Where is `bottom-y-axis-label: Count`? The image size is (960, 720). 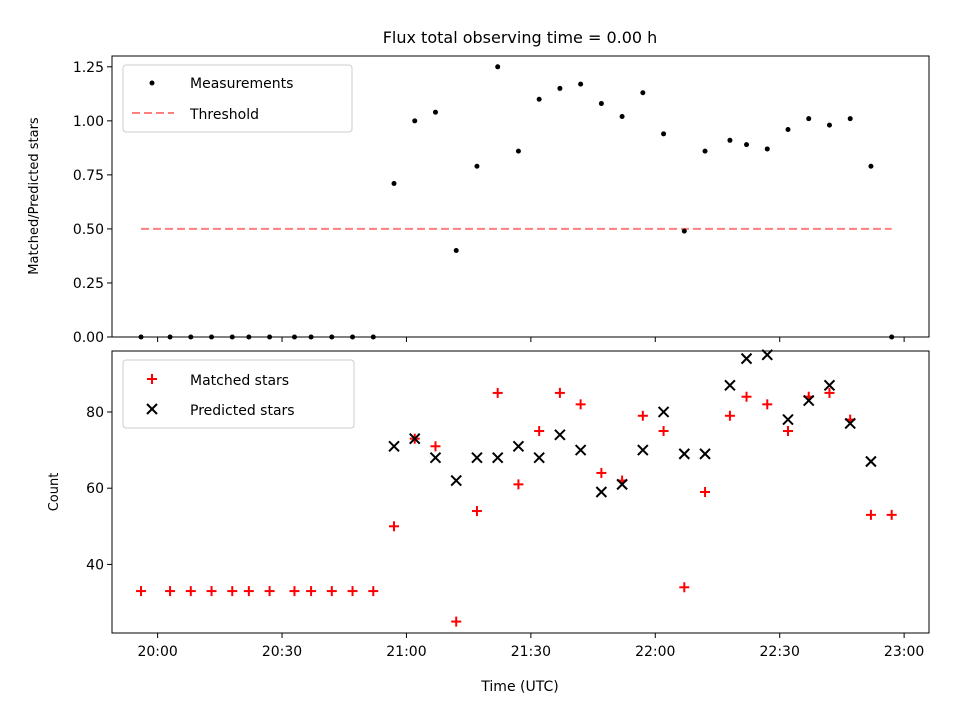
bottom-y-axis-label: Count is located at coordinates (54, 492).